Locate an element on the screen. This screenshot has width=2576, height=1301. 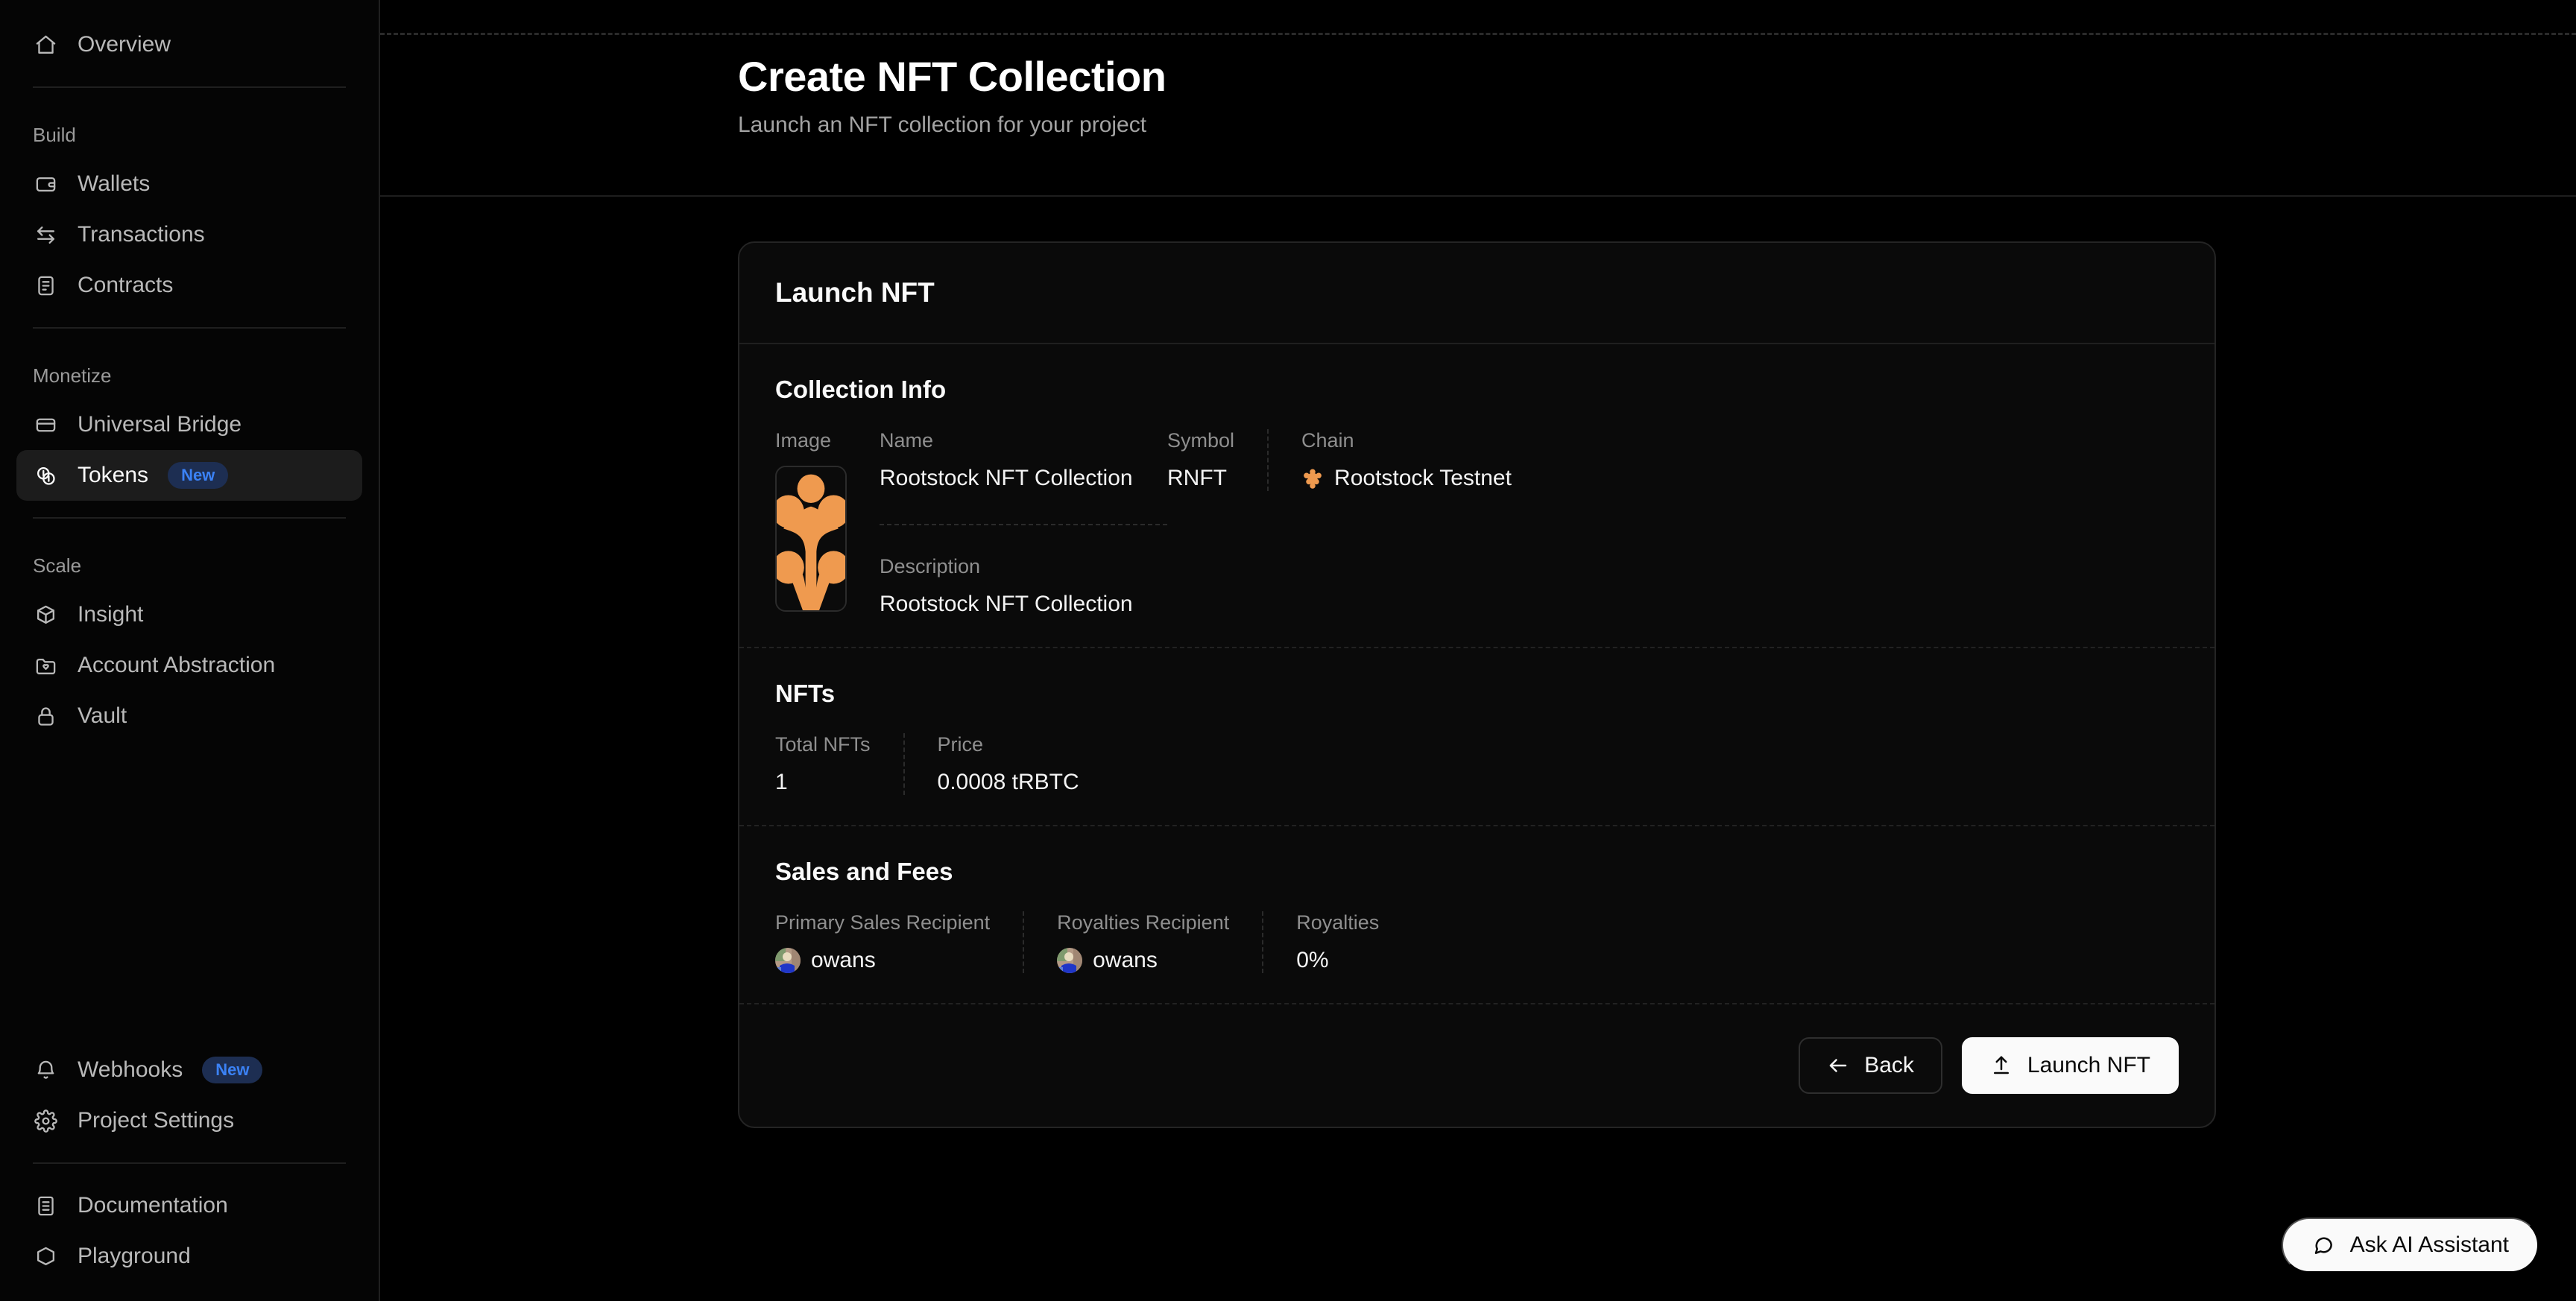
back-button: Back is located at coordinates (1870, 1065).